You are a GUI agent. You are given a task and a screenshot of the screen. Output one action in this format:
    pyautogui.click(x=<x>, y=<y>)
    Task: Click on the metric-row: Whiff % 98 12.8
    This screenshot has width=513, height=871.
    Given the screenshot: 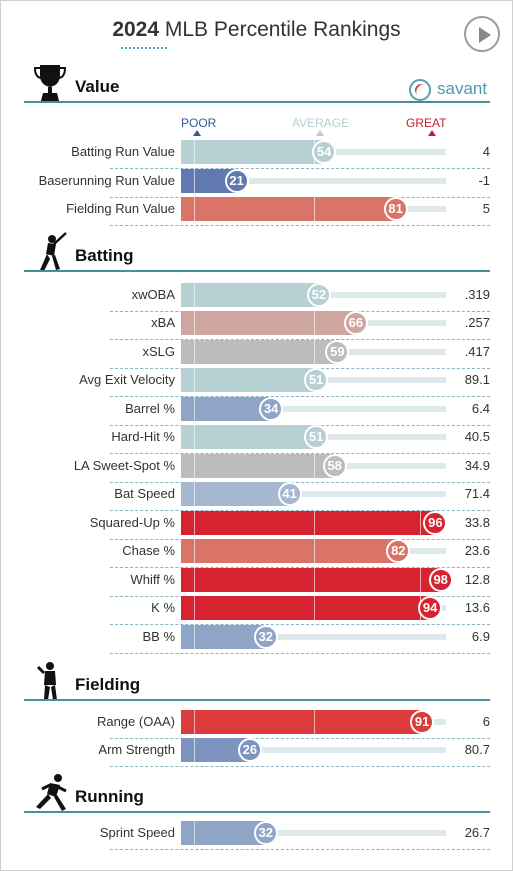 What is the action you would take?
    pyautogui.click(x=260, y=582)
    